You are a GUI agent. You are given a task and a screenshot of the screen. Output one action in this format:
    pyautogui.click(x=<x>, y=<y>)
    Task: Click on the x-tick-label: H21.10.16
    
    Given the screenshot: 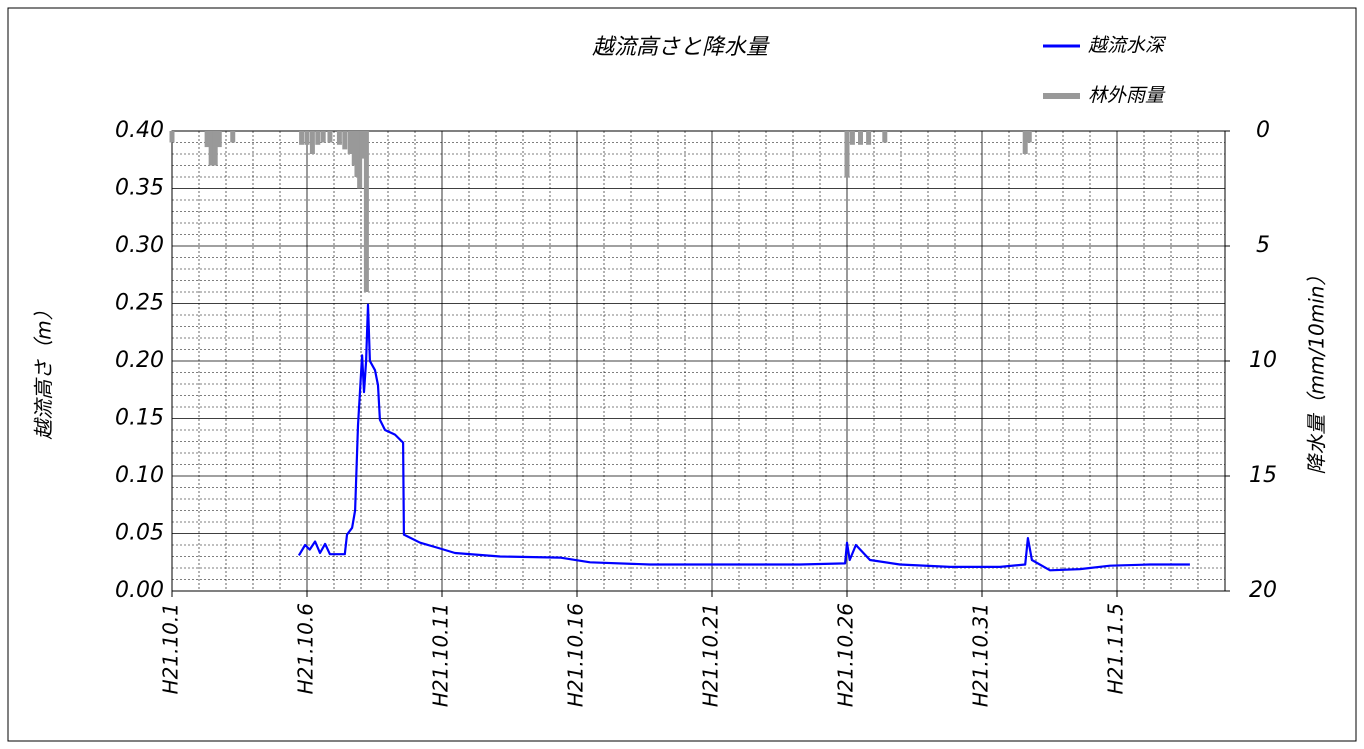 What is the action you would take?
    pyautogui.click(x=576, y=655)
    